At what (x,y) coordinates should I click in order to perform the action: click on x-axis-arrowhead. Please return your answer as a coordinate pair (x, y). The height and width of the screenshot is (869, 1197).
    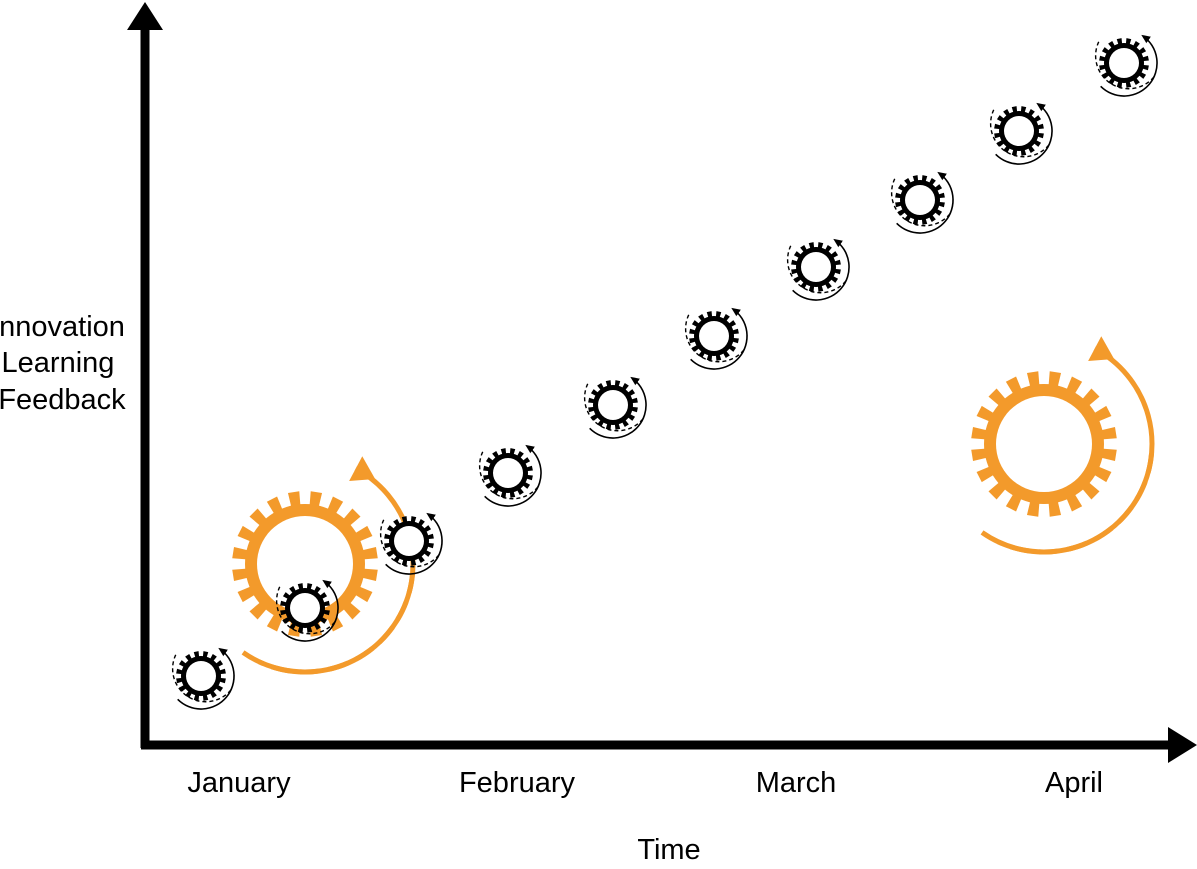
    Looking at the image, I should click on (1182, 745).